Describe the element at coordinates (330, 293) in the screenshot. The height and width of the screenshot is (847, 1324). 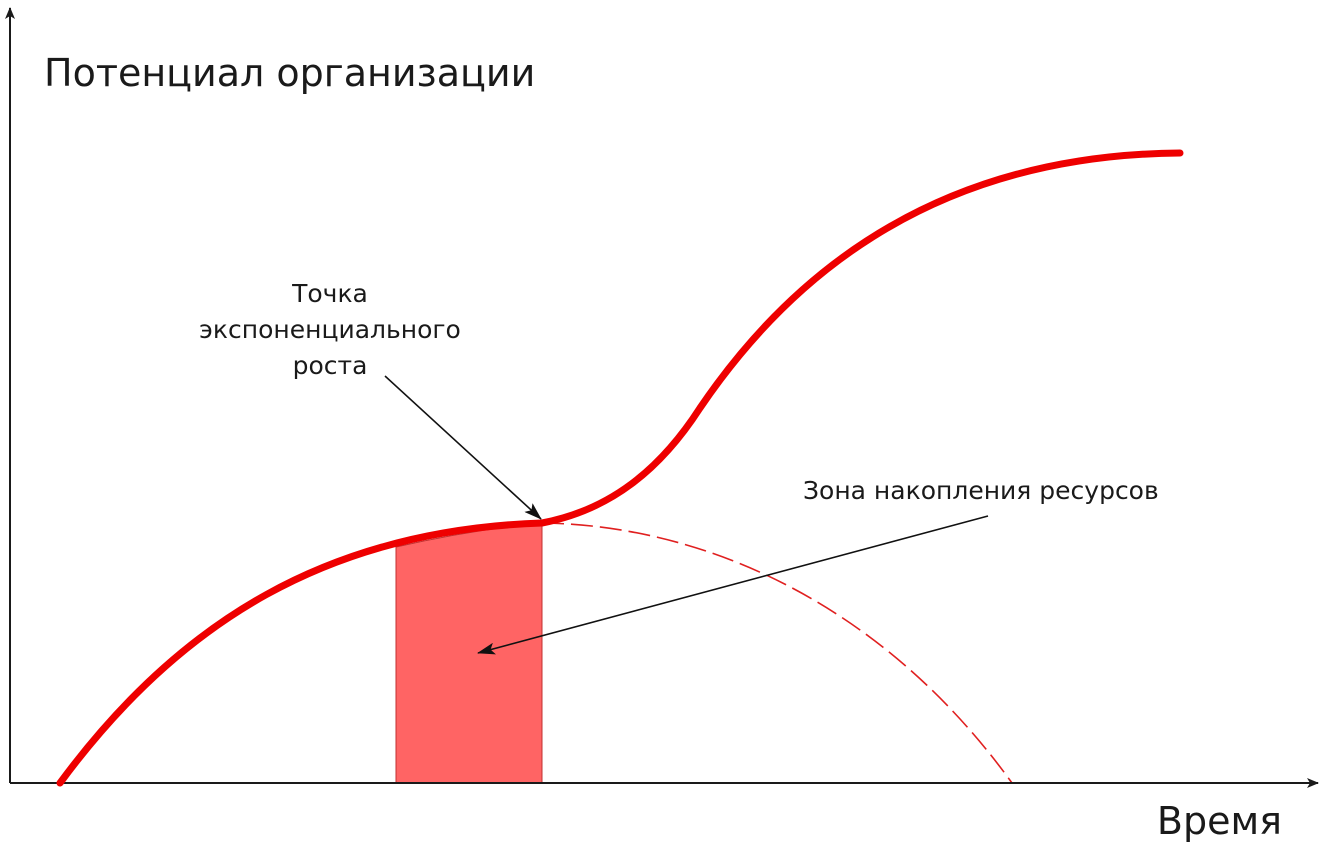
I see `growth-point-line-1: Точка` at that location.